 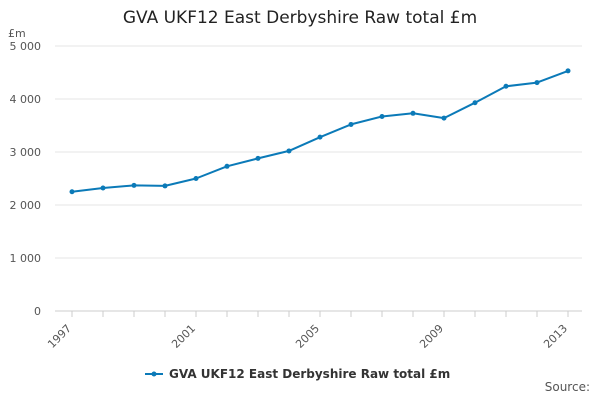 What do you see at coordinates (431, 336) in the screenshot?
I see `x-tick-label: 2009` at bounding box center [431, 336].